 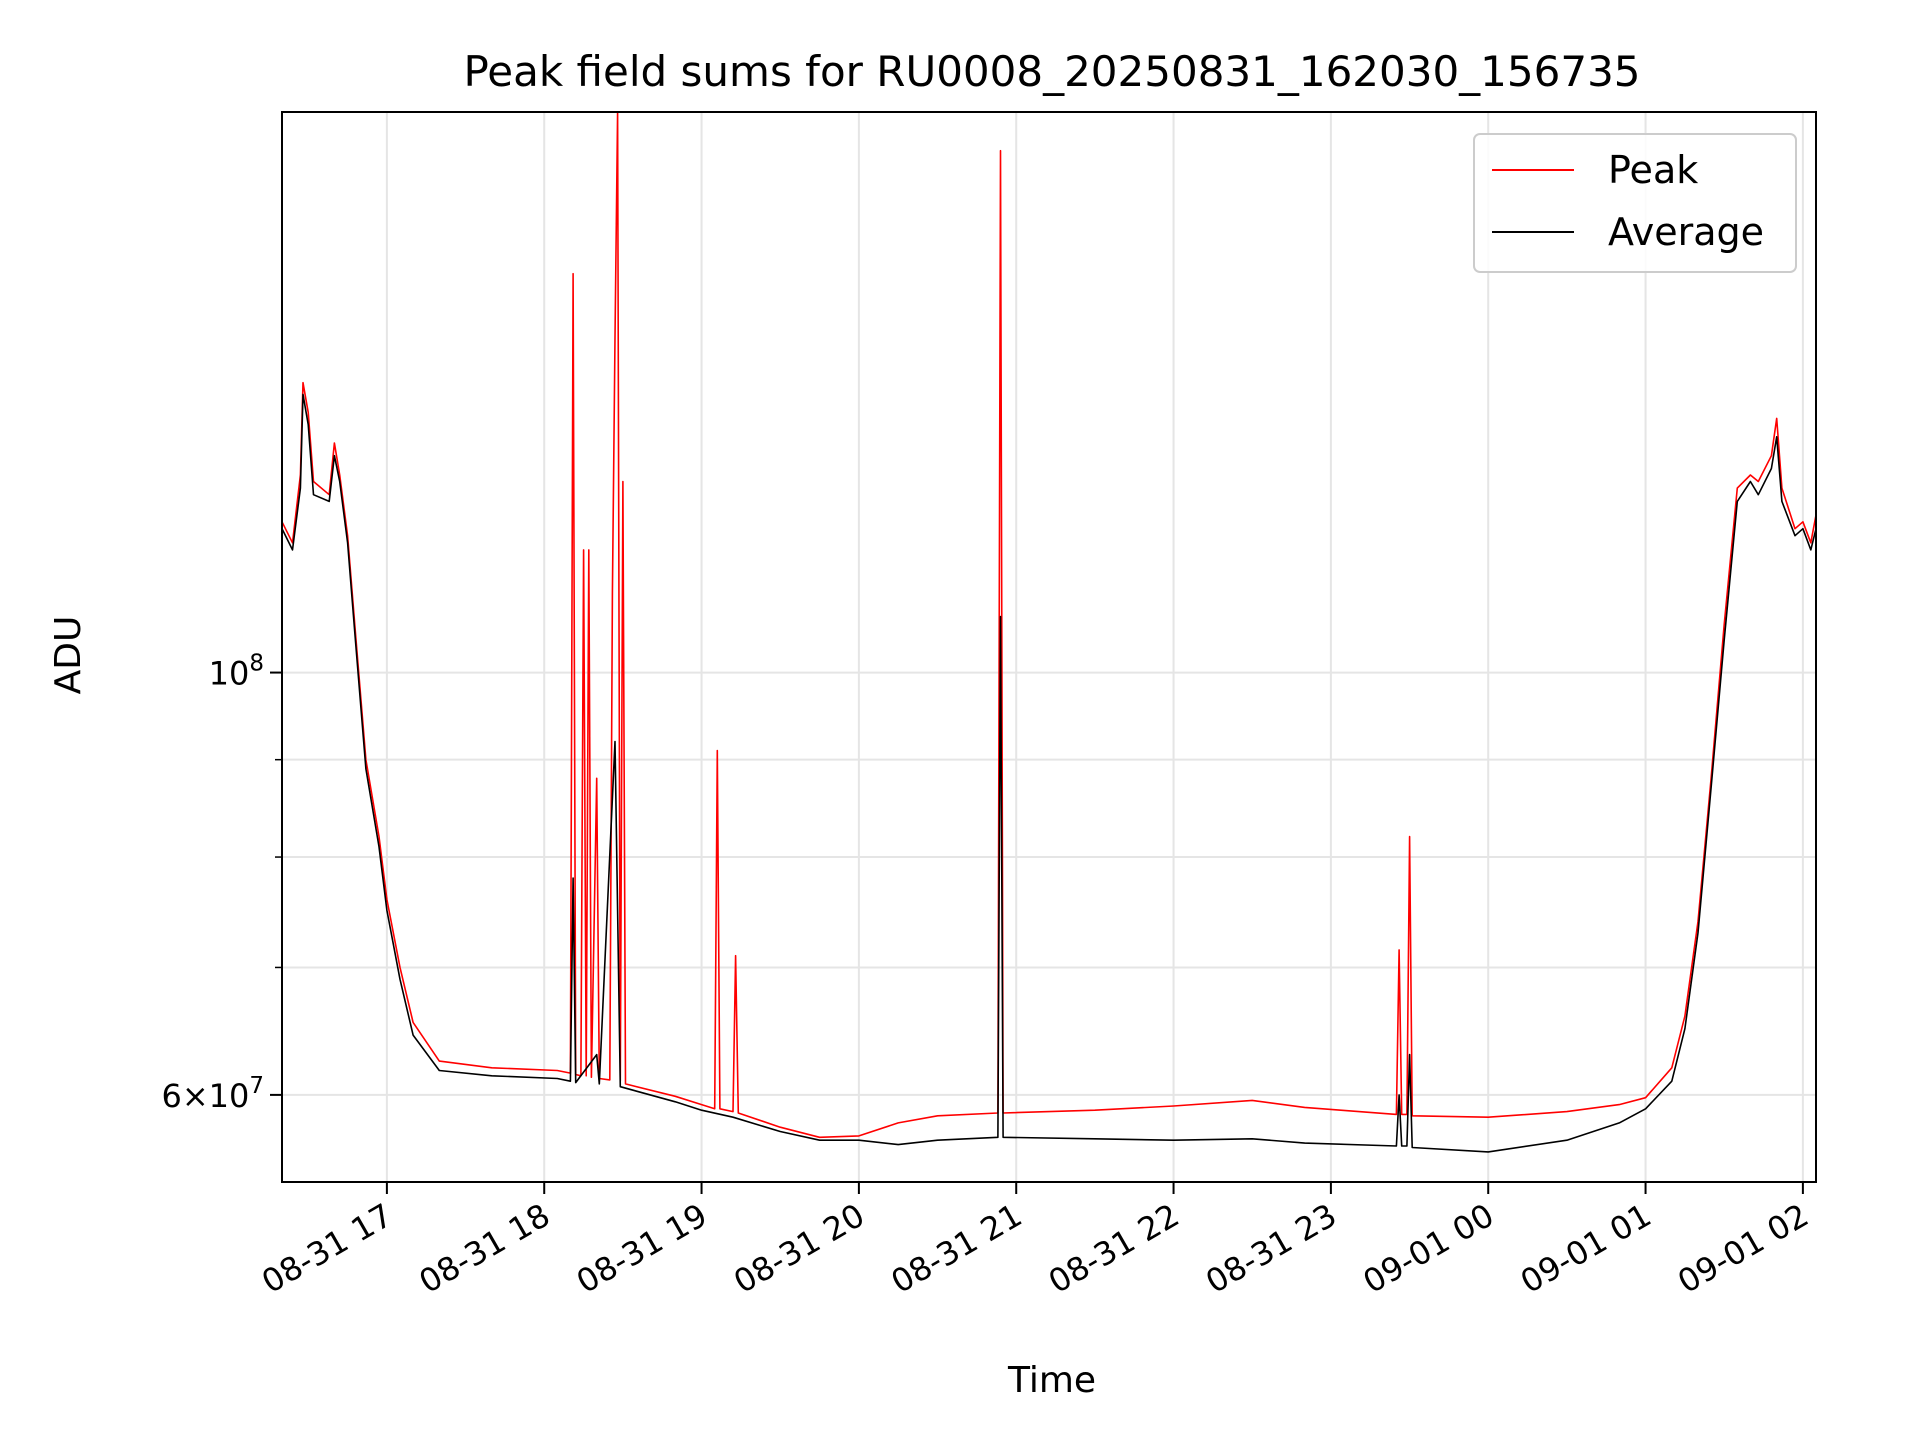 What do you see at coordinates (212, 1094) in the screenshot?
I see `y-tick-label: 6×107` at bounding box center [212, 1094].